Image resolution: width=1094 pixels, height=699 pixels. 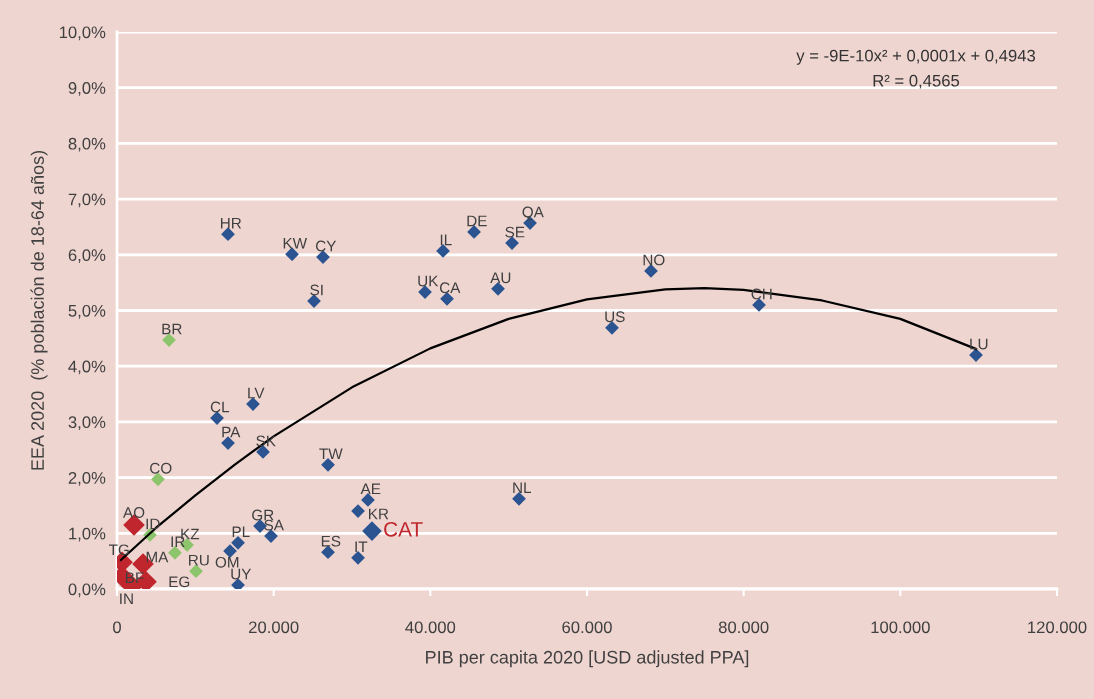 I want to click on data-label: SA, so click(x=274, y=525).